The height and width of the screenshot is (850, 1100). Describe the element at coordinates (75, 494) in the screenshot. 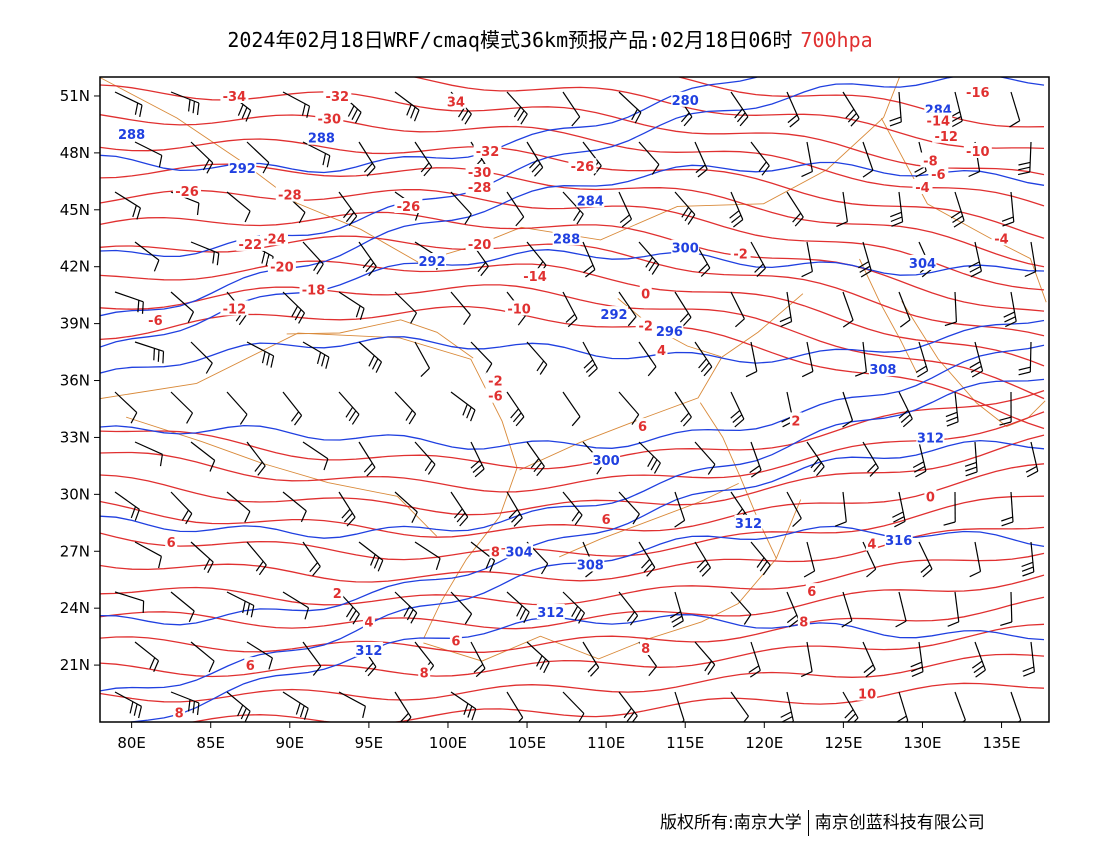

I see `lat-tick-label: 30N` at that location.